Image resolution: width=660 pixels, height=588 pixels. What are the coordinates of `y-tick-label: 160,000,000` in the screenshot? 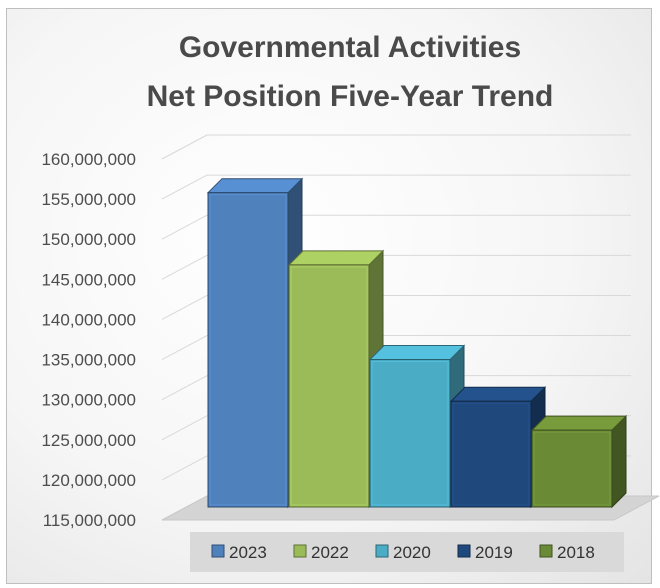 It's located at (88, 159).